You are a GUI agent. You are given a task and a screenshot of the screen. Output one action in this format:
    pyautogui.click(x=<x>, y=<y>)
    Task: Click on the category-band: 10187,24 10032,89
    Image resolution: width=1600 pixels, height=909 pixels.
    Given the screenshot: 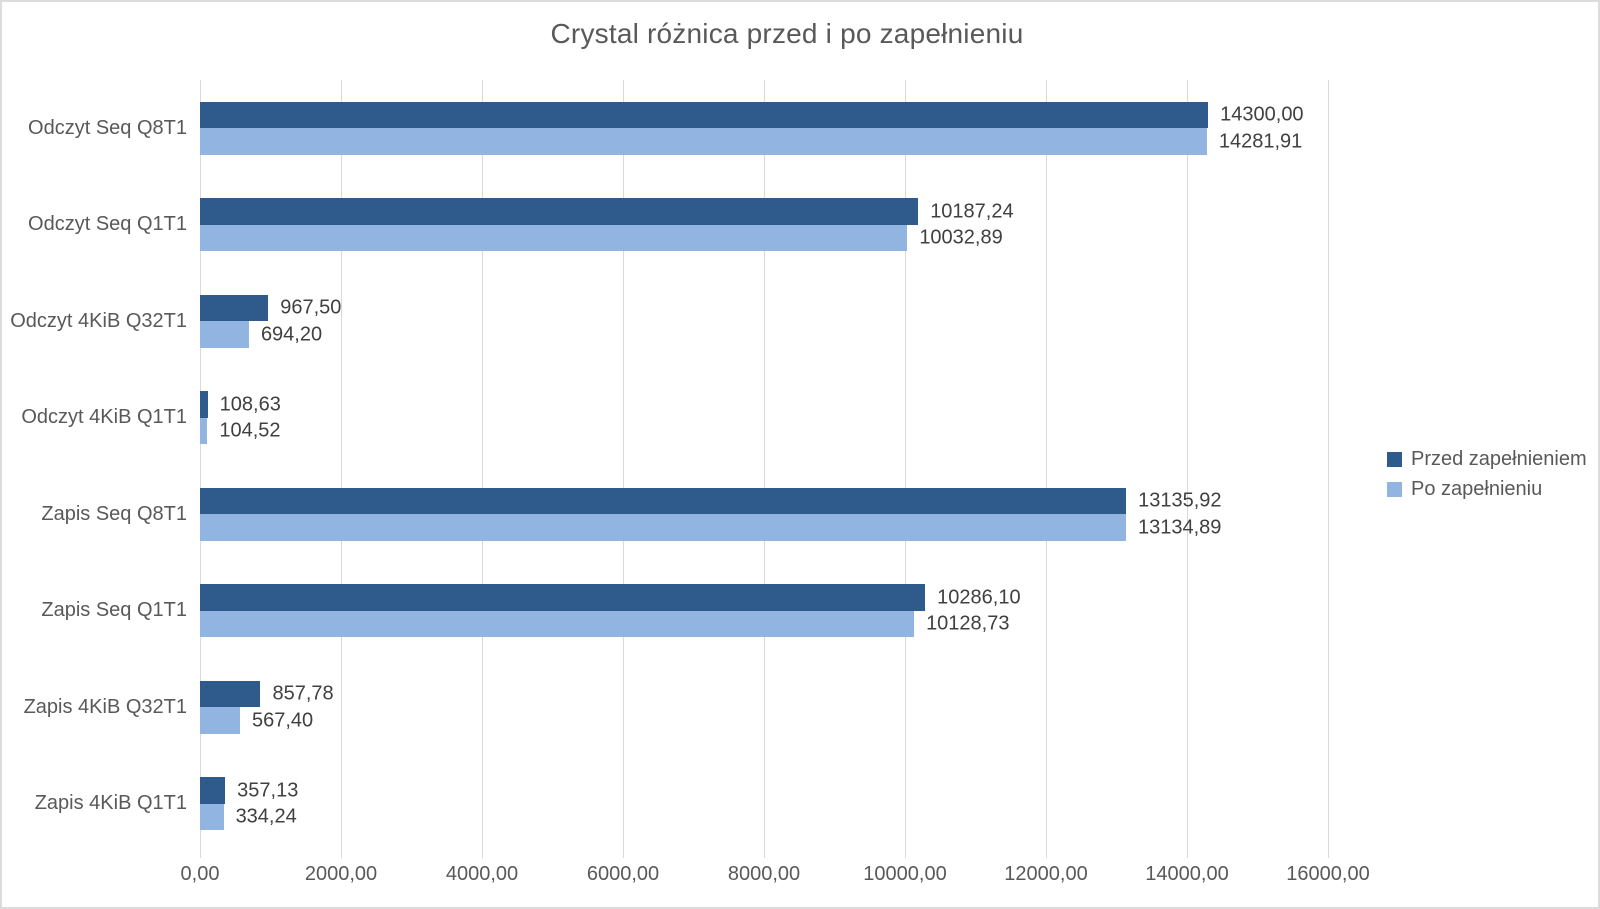 What is the action you would take?
    pyautogui.click(x=764, y=225)
    